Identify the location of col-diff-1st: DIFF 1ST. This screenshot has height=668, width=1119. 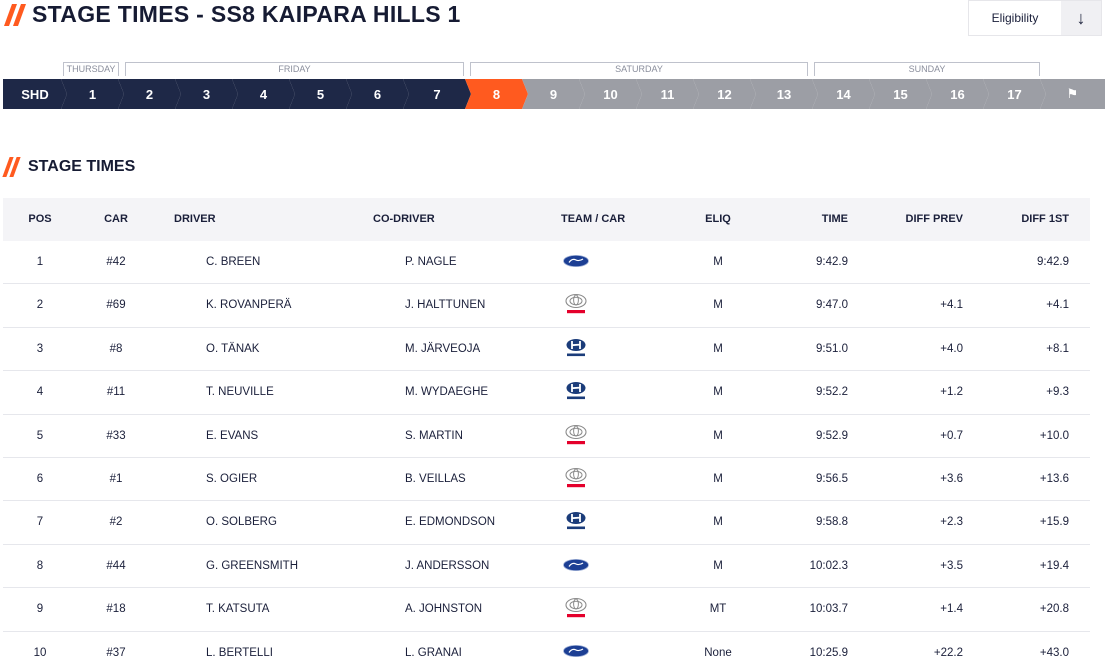
(1045, 219).